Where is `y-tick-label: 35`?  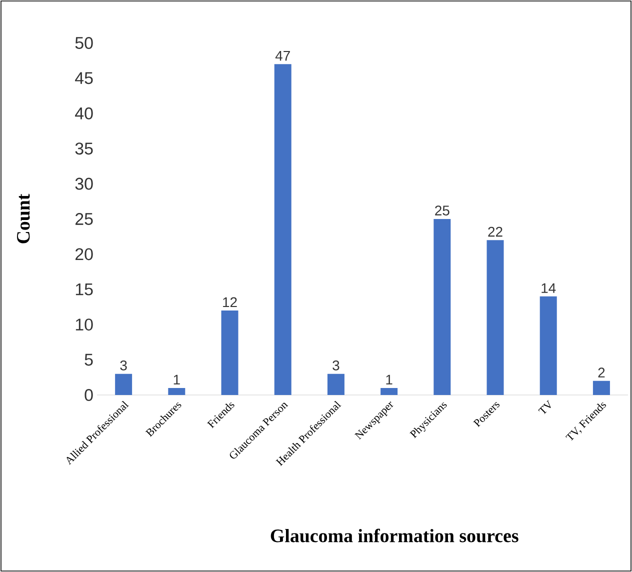 y-tick-label: 35 is located at coordinates (84, 148).